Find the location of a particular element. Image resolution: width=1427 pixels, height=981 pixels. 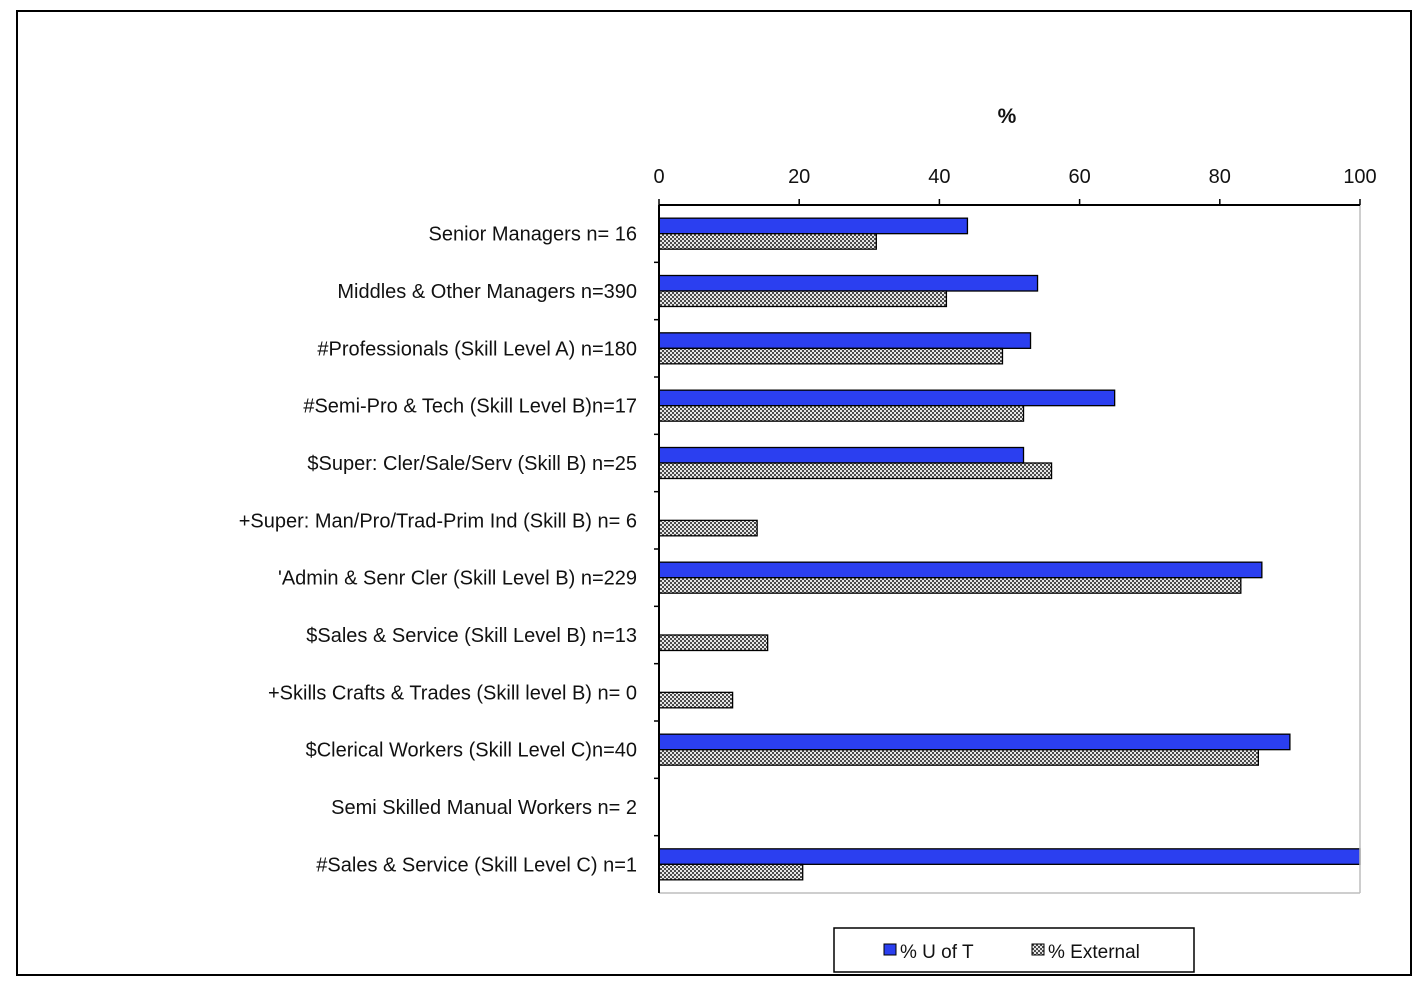

legend-swatch-external is located at coordinates (1038, 949).